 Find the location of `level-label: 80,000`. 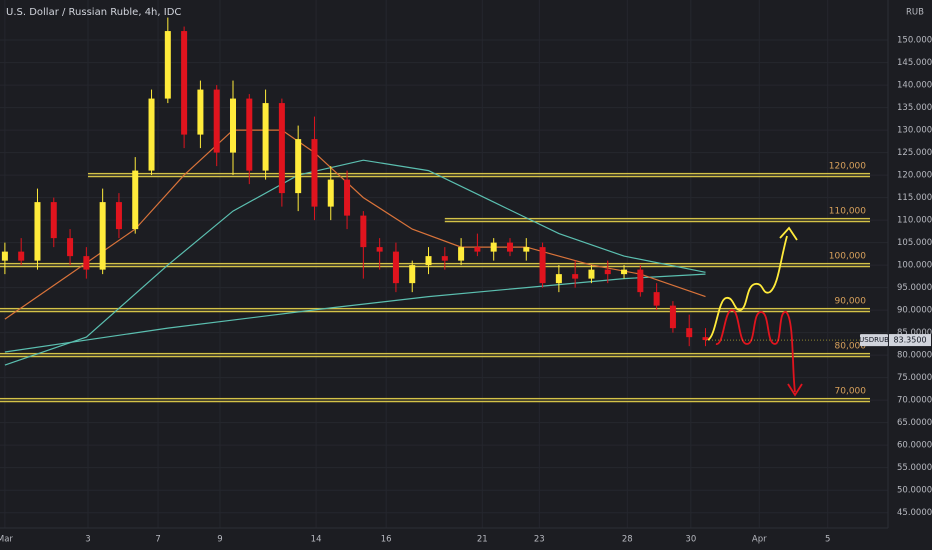

level-label: 80,000 is located at coordinates (851, 347).